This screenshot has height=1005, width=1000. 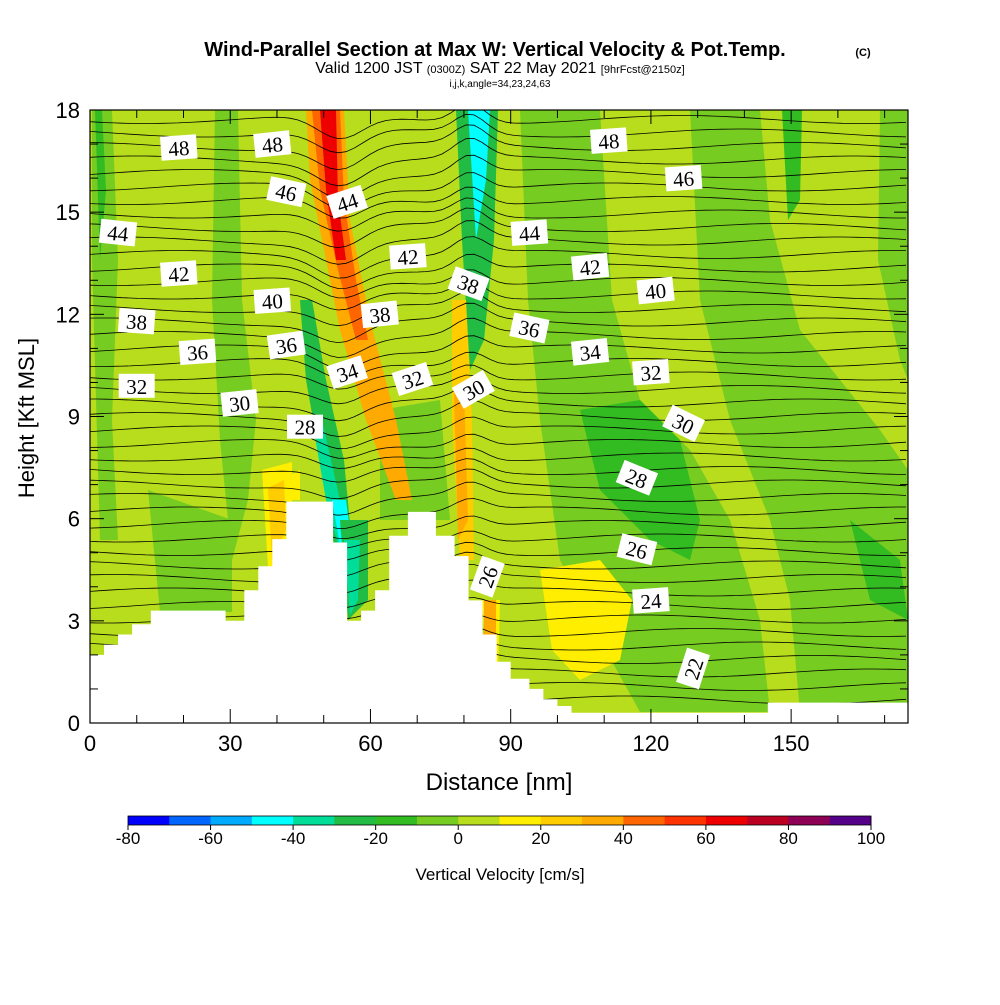 I want to click on isentrope-label: 34, so click(x=590, y=351).